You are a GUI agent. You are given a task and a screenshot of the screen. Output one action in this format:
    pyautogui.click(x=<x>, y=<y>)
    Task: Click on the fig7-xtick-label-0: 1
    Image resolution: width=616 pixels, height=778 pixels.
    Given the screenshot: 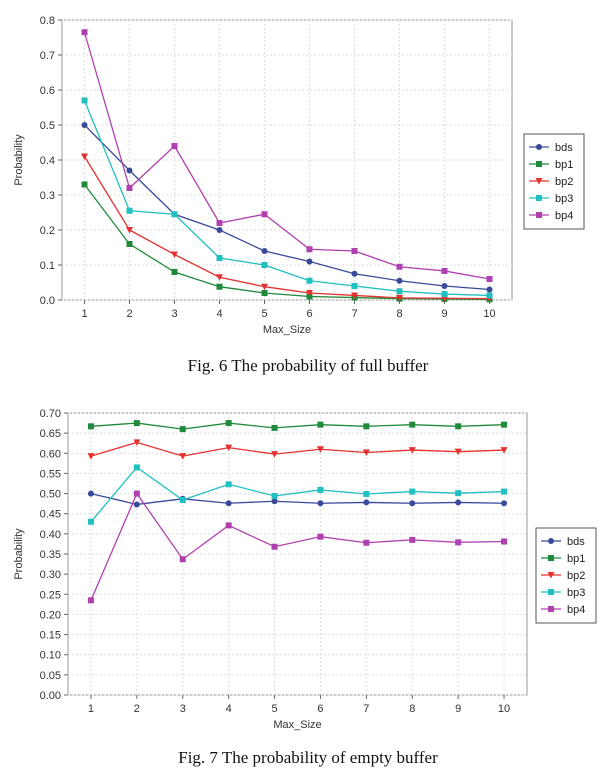 What is the action you would take?
    pyautogui.click(x=91, y=709)
    